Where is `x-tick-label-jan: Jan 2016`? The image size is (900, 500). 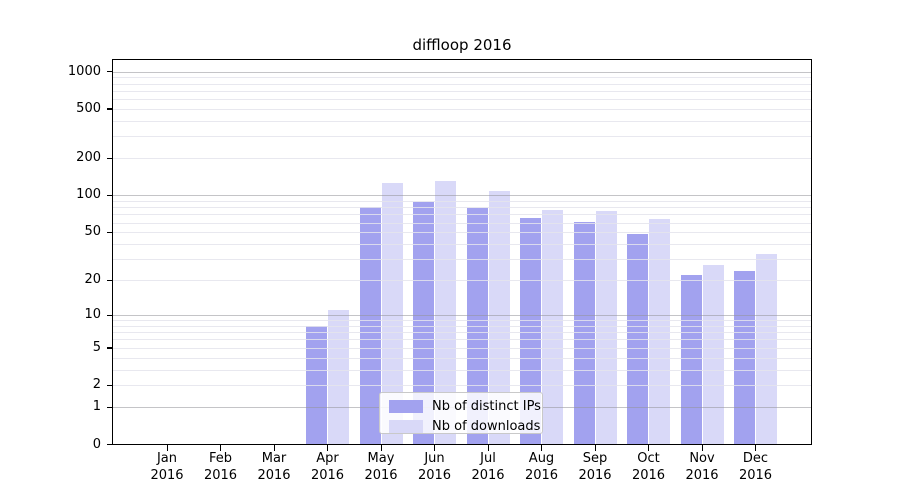
x-tick-label-jan: Jan 2016 is located at coordinates (167, 467).